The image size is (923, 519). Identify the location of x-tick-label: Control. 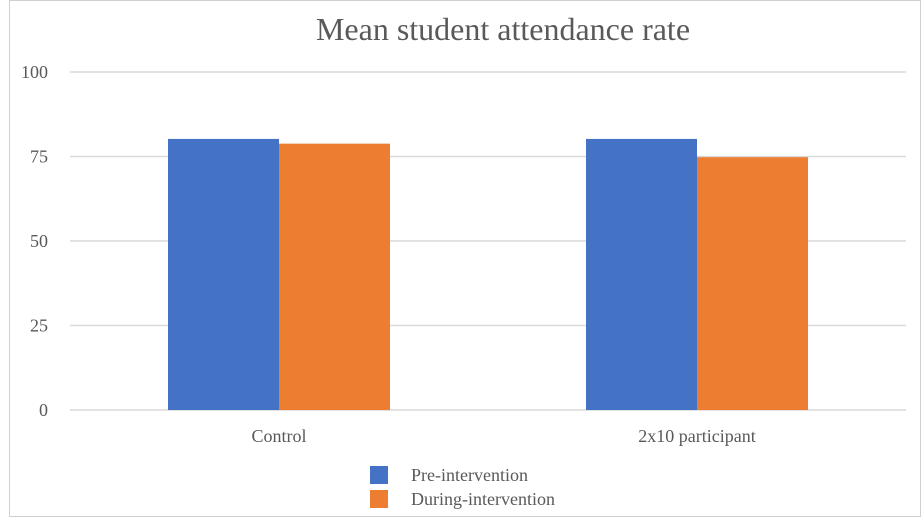
(278, 436).